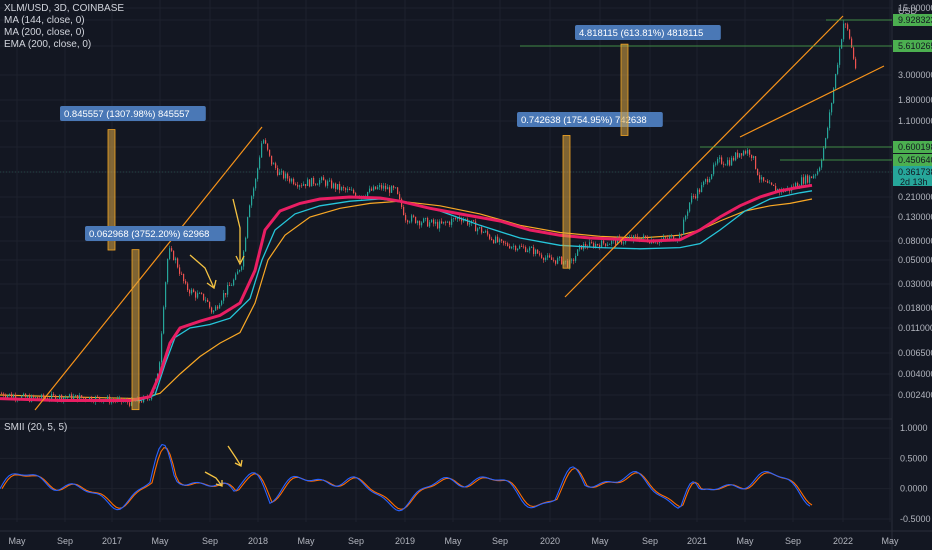 The image size is (932, 550). What do you see at coordinates (44, 32) in the screenshot?
I see `legend-ma200: MA (200, close, 0)` at bounding box center [44, 32].